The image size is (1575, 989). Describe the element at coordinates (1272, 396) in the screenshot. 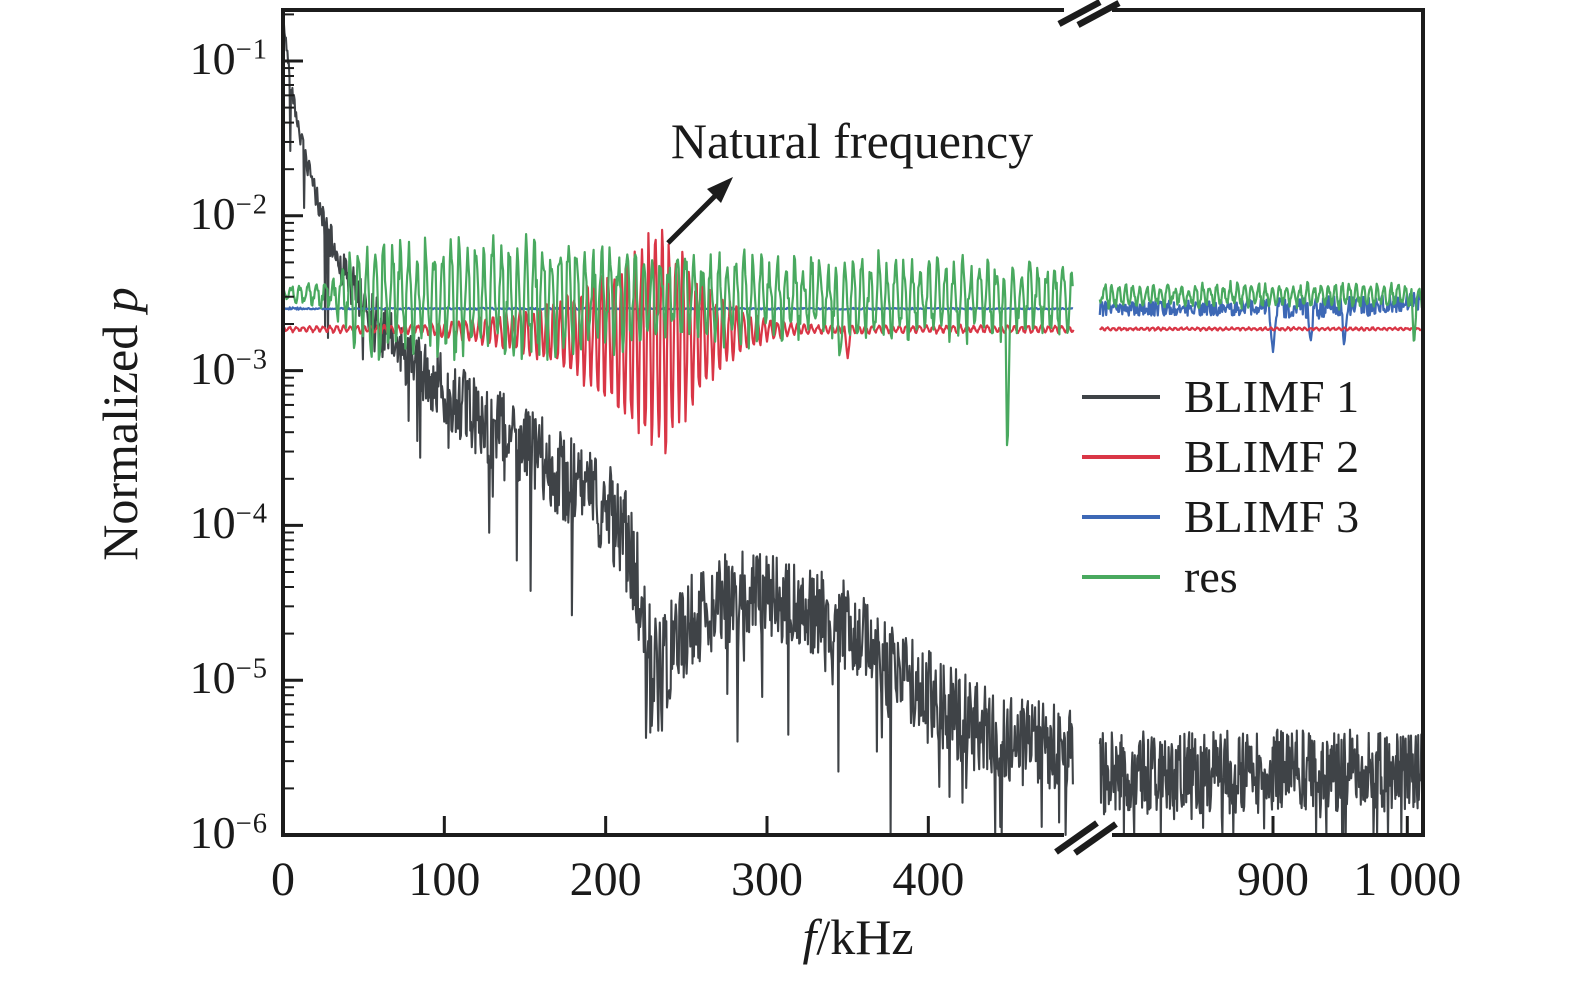

I see `legend-label: BLIMF 1` at that location.